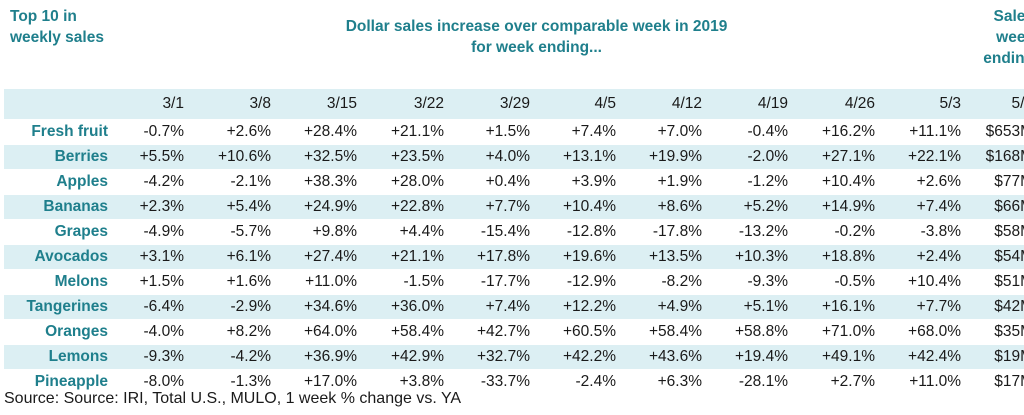 The height and width of the screenshot is (415, 1024). I want to click on row-label: Bananas, so click(58, 207).